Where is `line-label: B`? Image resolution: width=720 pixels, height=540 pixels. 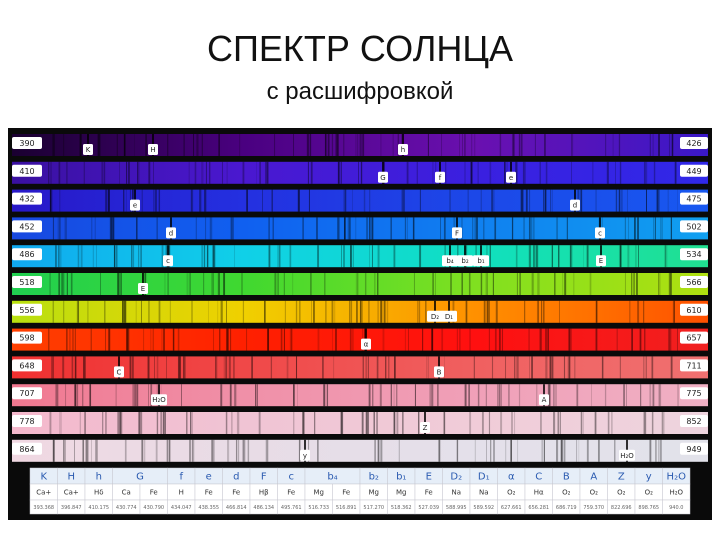 line-label: B is located at coordinates (439, 372).